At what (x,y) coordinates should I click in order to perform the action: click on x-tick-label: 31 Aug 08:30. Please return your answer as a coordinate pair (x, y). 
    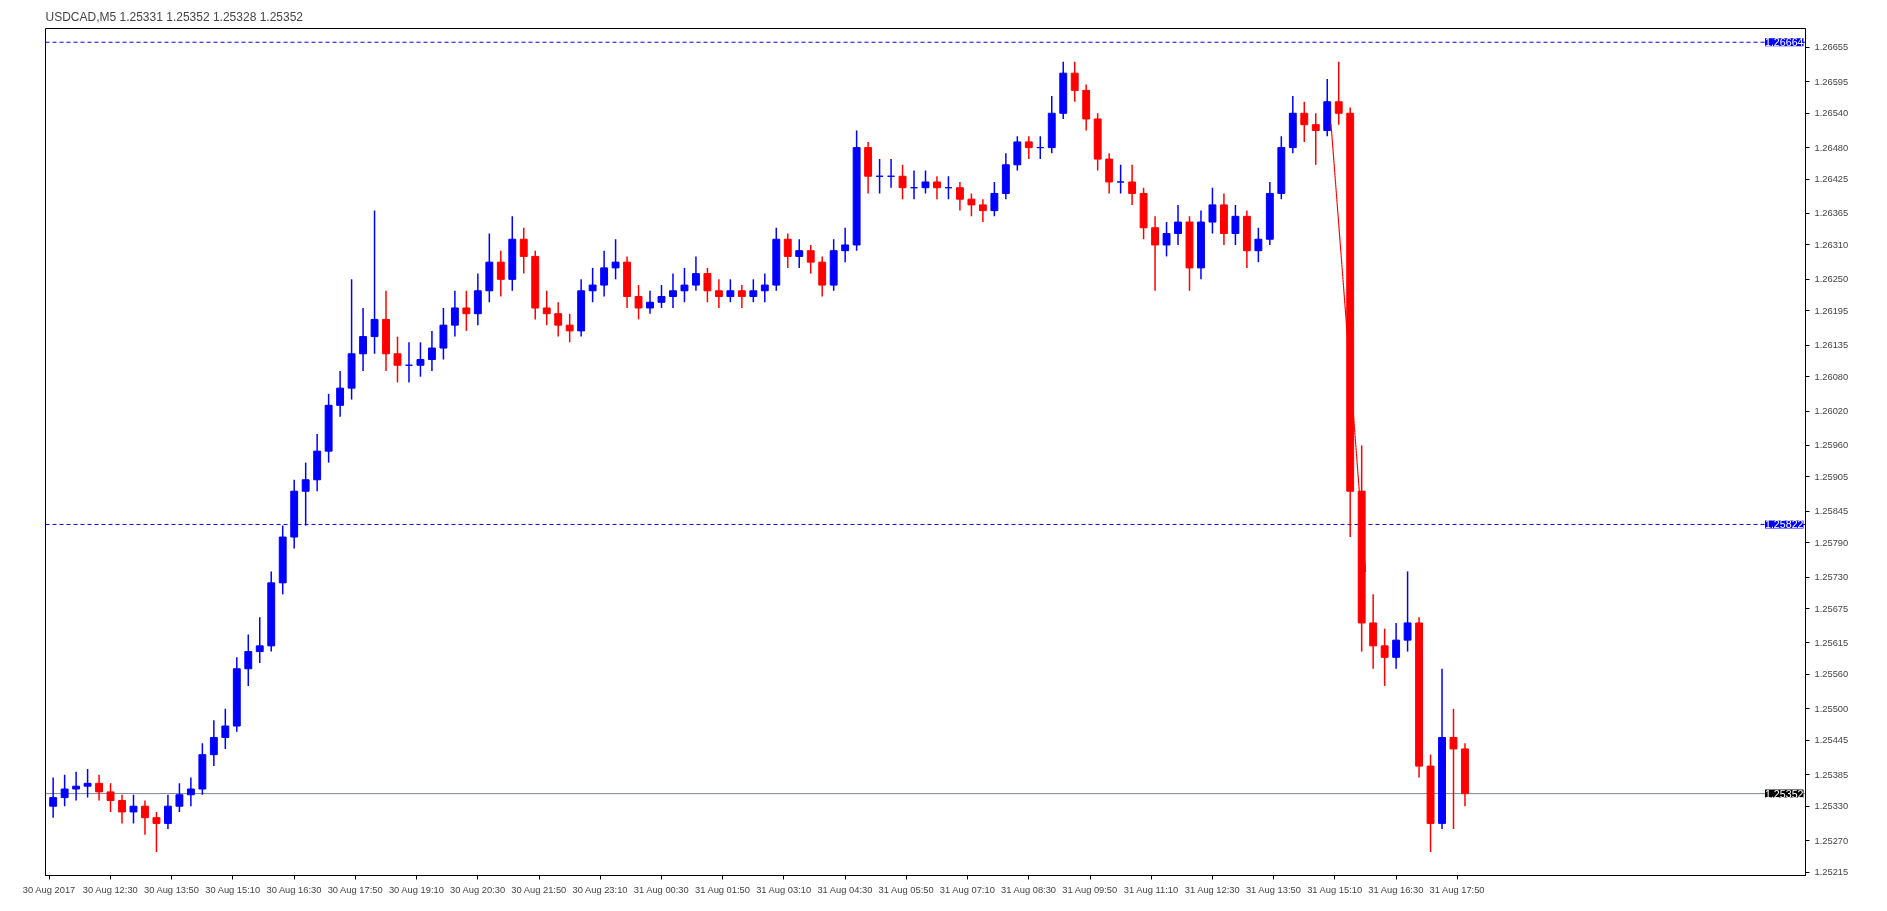
    Looking at the image, I should click on (1029, 889).